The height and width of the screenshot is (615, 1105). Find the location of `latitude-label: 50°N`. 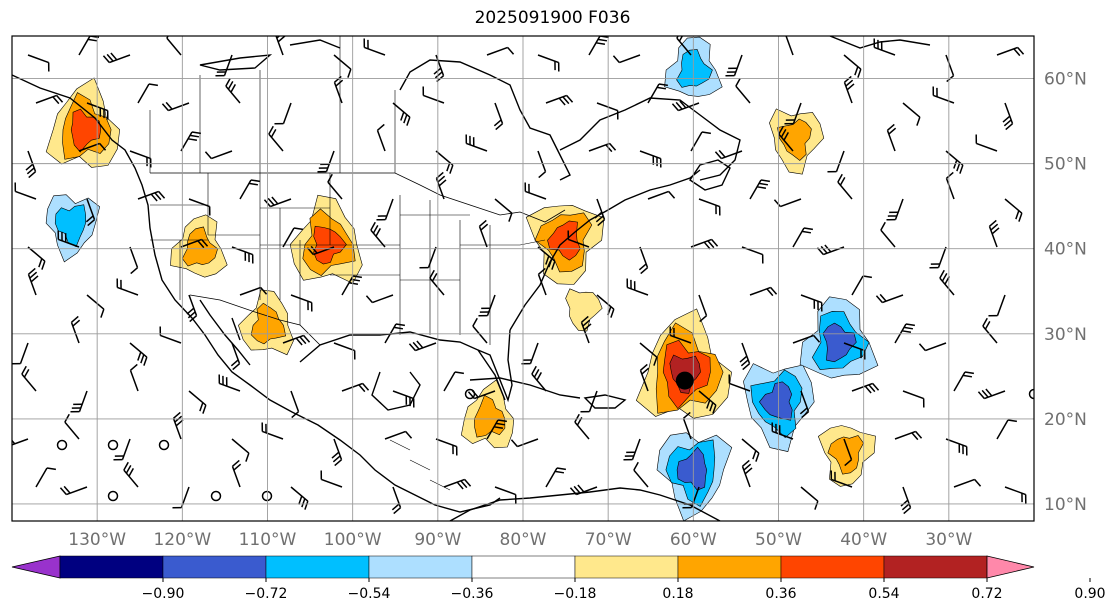

latitude-label: 50°N is located at coordinates (1065, 165).